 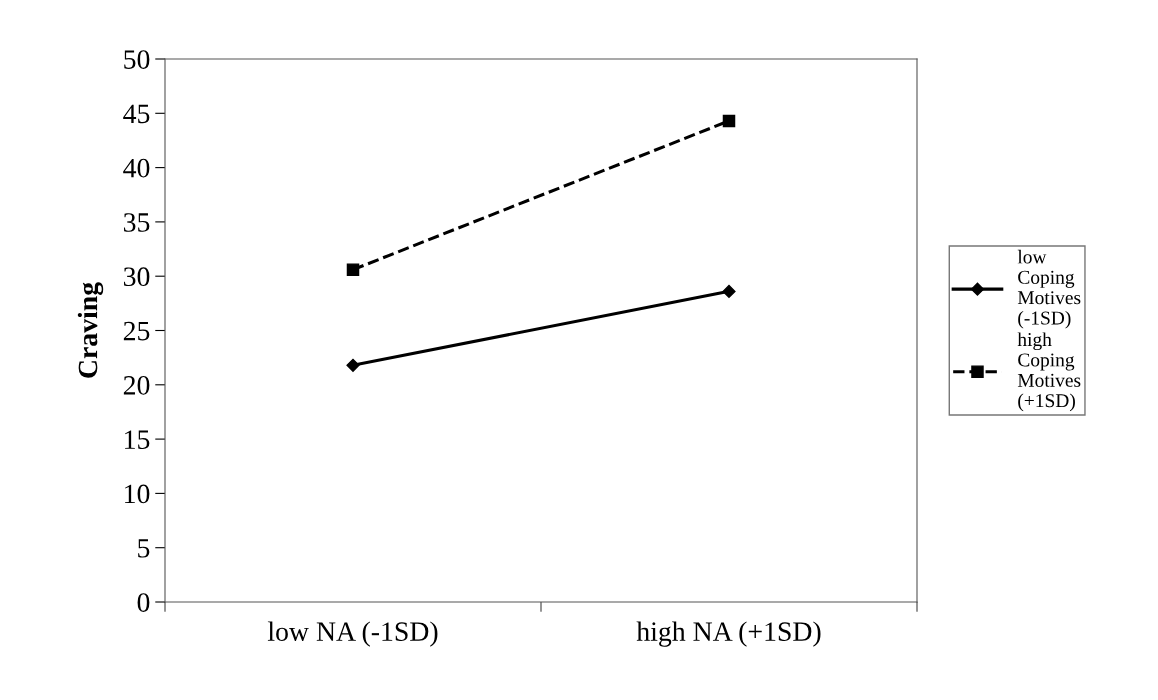 What do you see at coordinates (137, 494) in the screenshot?
I see `y-tick-label: 10` at bounding box center [137, 494].